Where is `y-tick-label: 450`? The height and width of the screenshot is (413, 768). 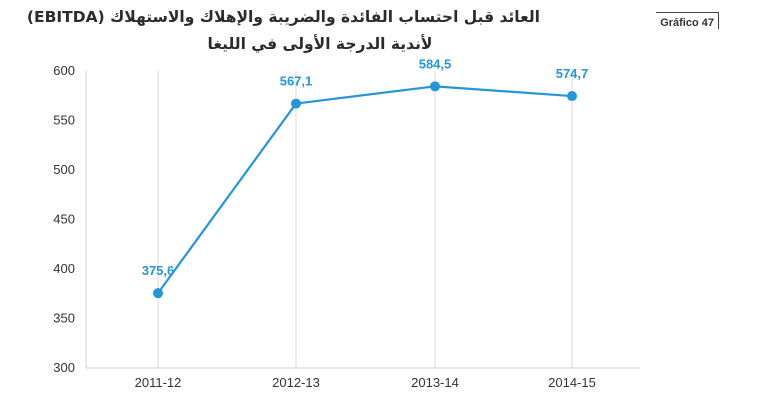 y-tick-label: 450 is located at coordinates (64, 219).